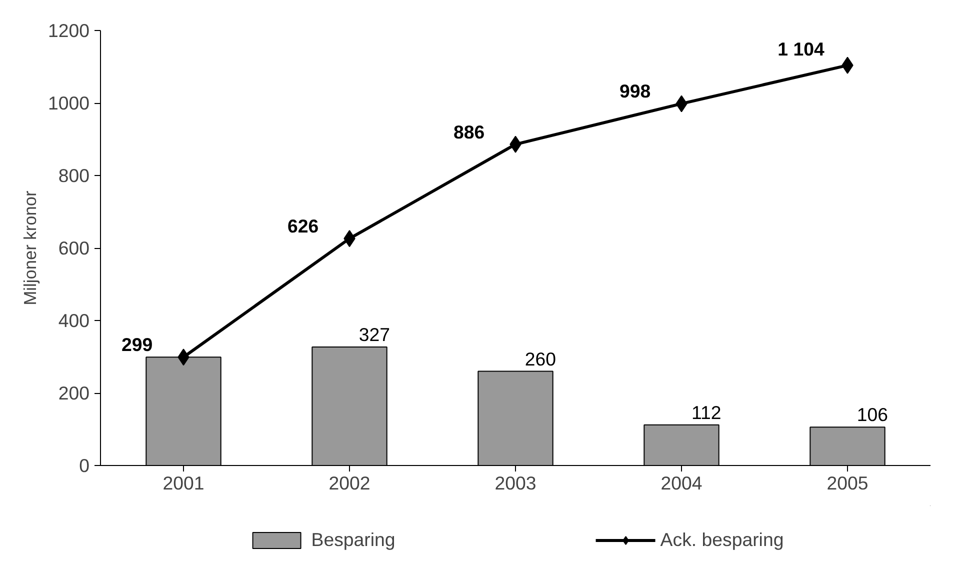 This screenshot has height=588, width=970. I want to click on x-tick-label: 2001, so click(183, 483).